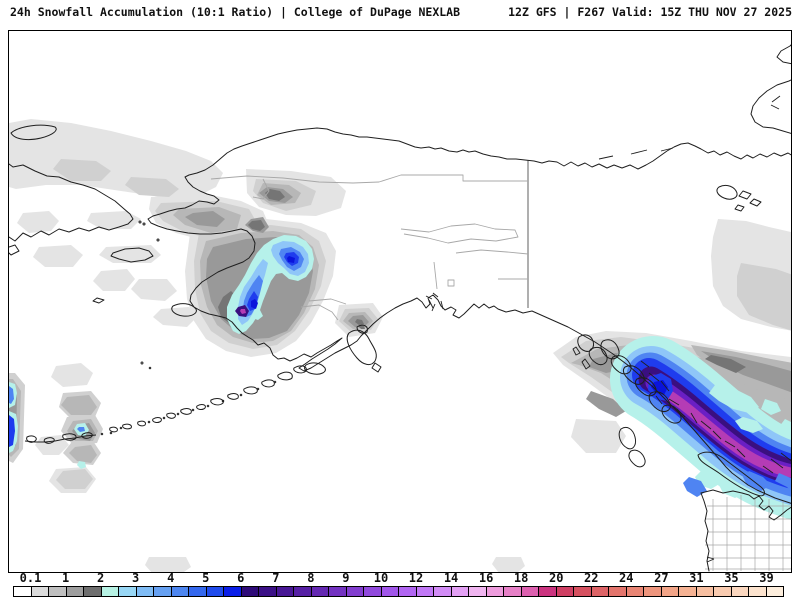 The image size is (800, 600). What do you see at coordinates (451, 578) in the screenshot?
I see `colorbar-label-14: 14` at bounding box center [451, 578].